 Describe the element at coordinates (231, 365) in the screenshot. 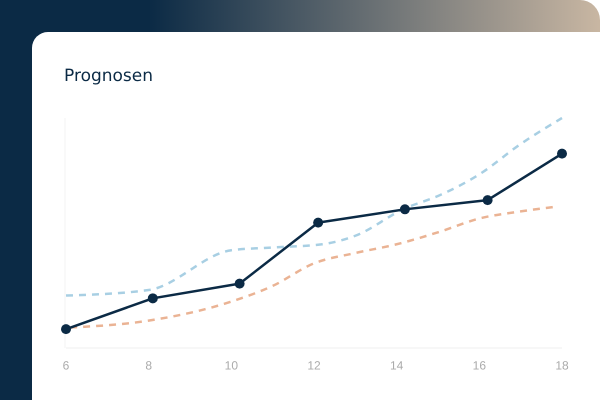

I see `x-tick-label: 10` at that location.